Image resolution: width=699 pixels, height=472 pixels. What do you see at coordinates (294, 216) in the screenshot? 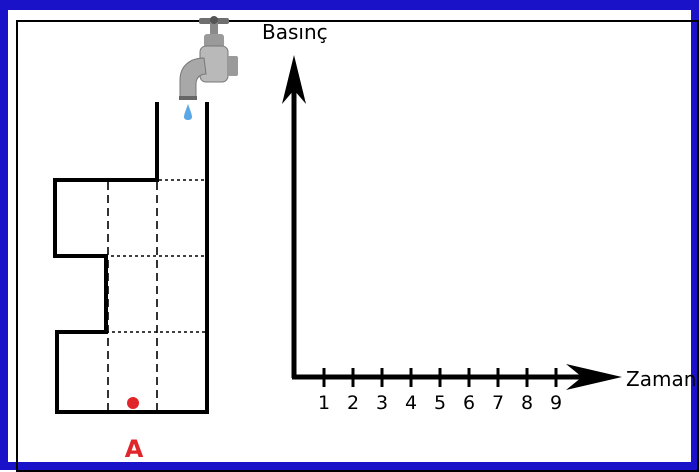
I see `y-axis` at bounding box center [294, 216].